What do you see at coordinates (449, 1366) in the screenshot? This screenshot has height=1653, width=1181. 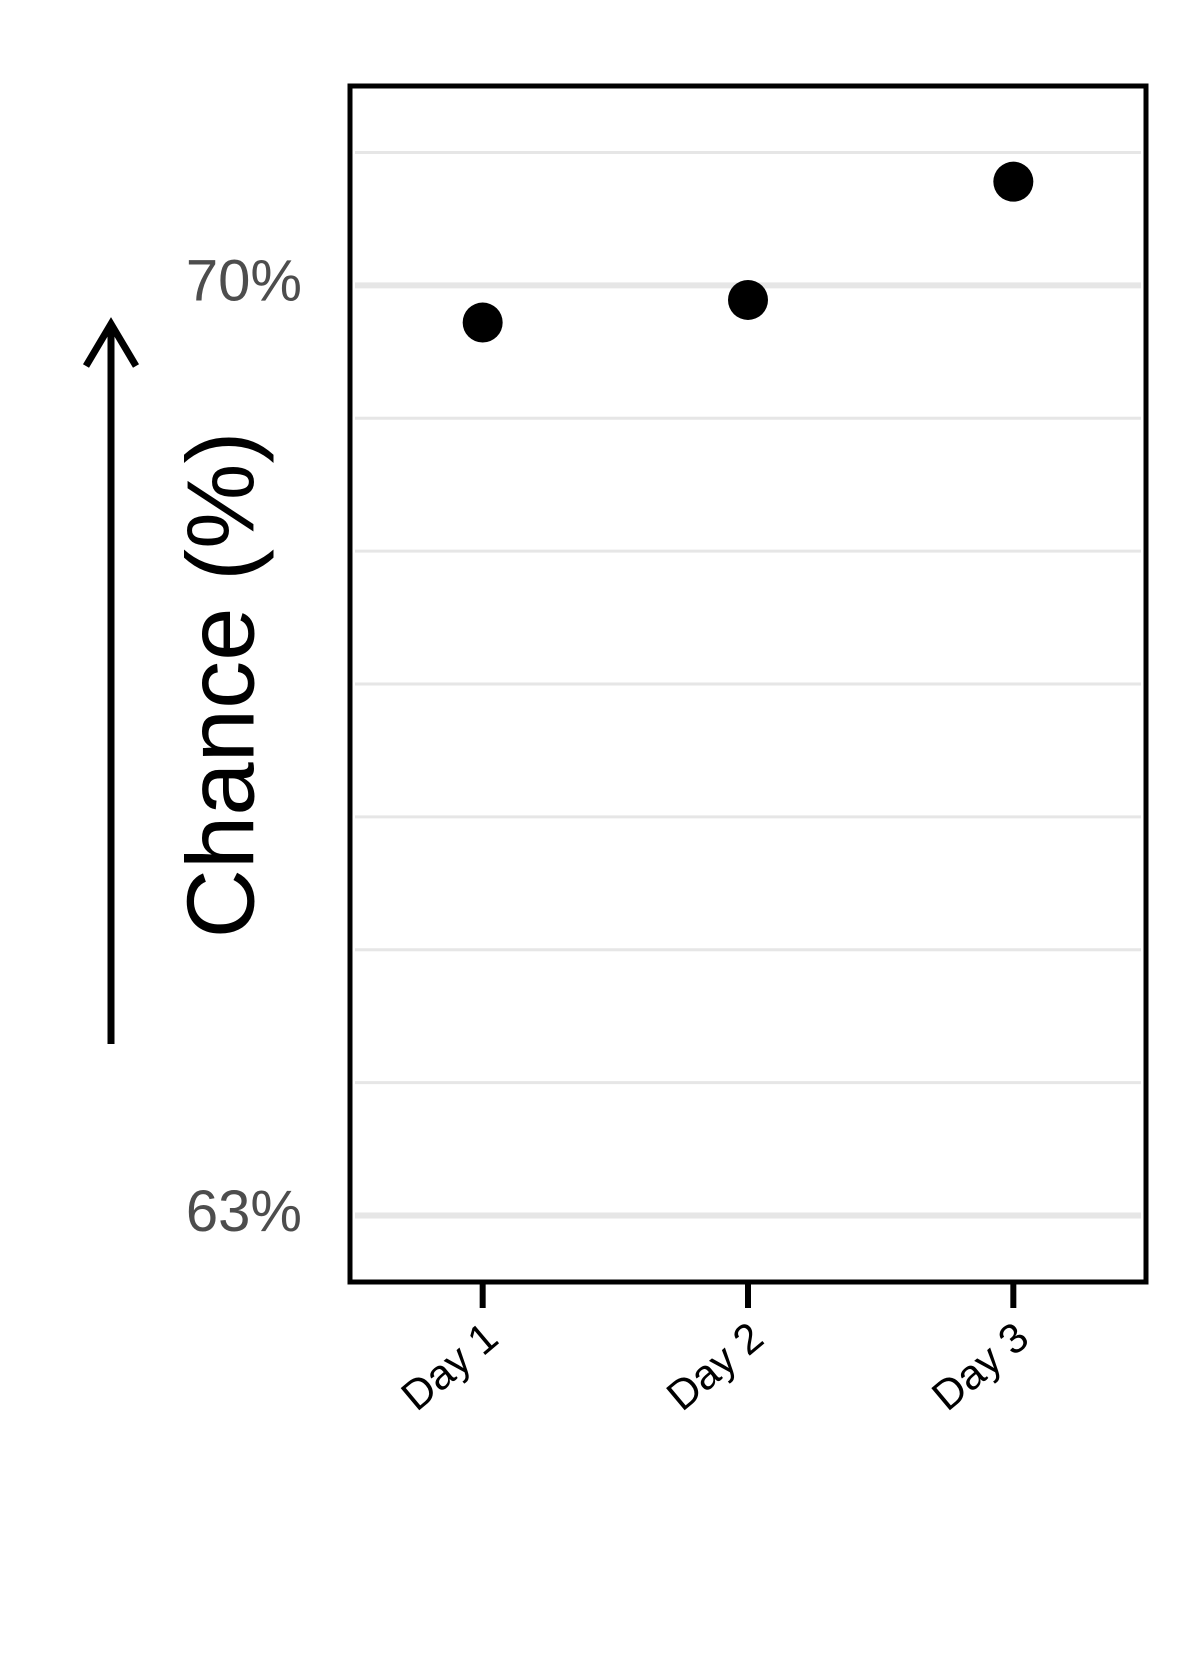 I see `x-tick-label: Day 1` at bounding box center [449, 1366].